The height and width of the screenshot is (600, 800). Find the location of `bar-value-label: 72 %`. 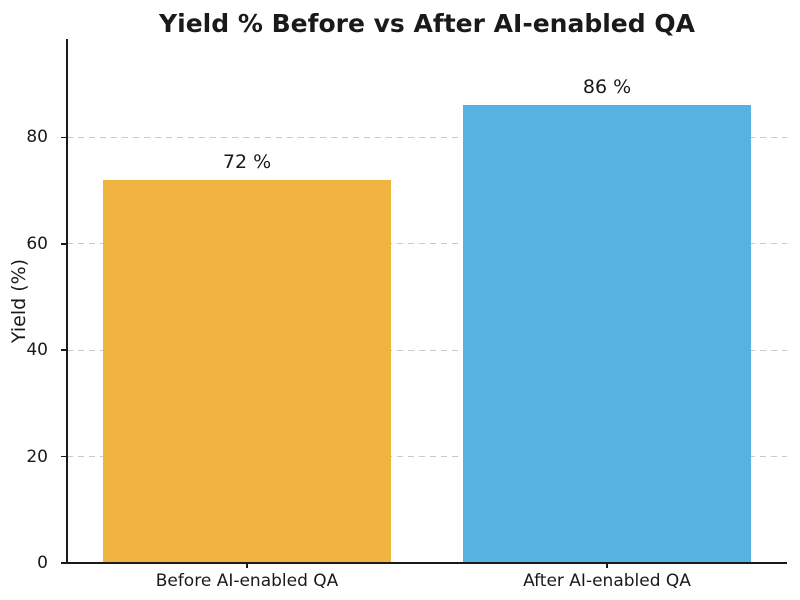

bar-value-label: 72 % is located at coordinates (247, 161).